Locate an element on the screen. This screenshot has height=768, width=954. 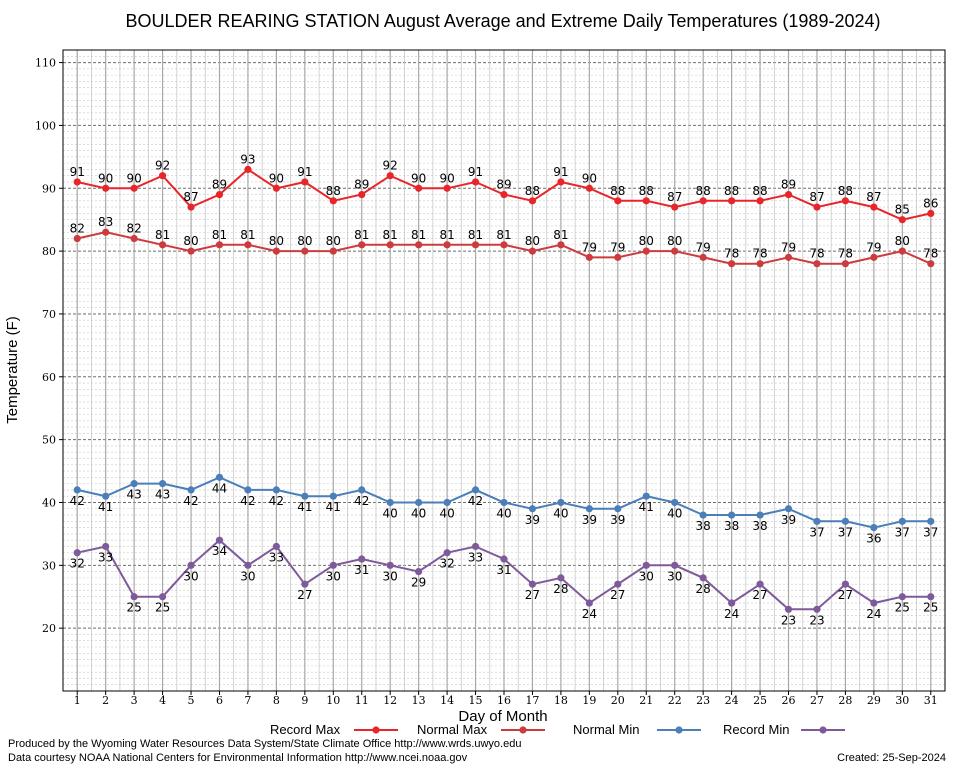
y-tick-label: 40 is located at coordinates (49, 502).